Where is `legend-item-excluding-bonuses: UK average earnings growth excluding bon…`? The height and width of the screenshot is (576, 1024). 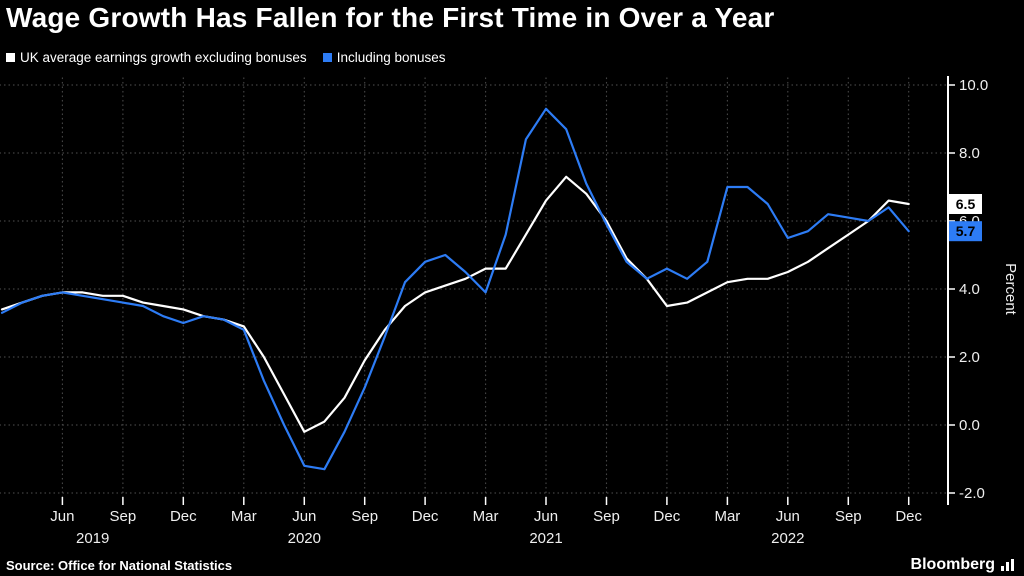
legend-item-excluding-bonuses: UK average earnings growth excluding bon… is located at coordinates (156, 57).